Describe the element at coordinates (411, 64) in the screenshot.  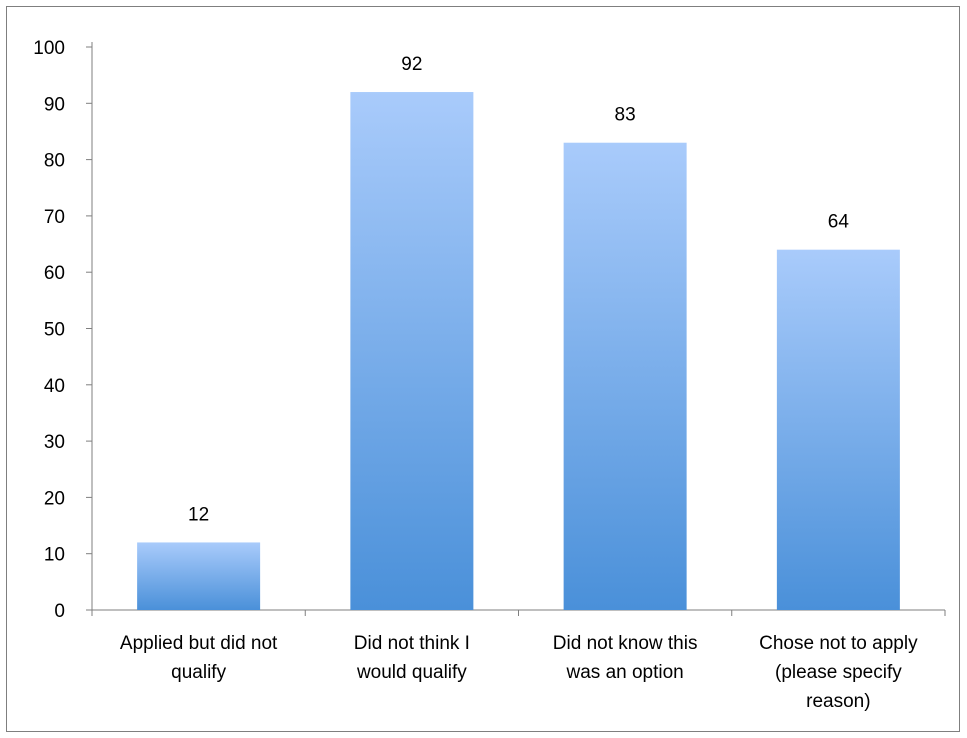
I see `data-label: 92` at that location.